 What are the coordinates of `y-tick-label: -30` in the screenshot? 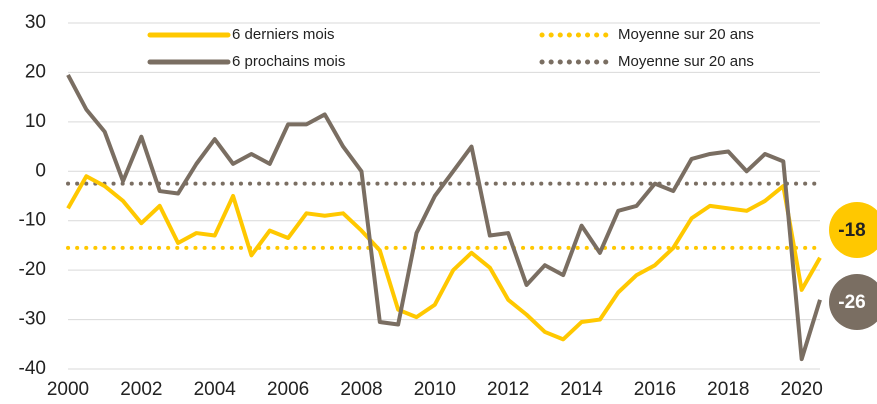 It's located at (32, 319).